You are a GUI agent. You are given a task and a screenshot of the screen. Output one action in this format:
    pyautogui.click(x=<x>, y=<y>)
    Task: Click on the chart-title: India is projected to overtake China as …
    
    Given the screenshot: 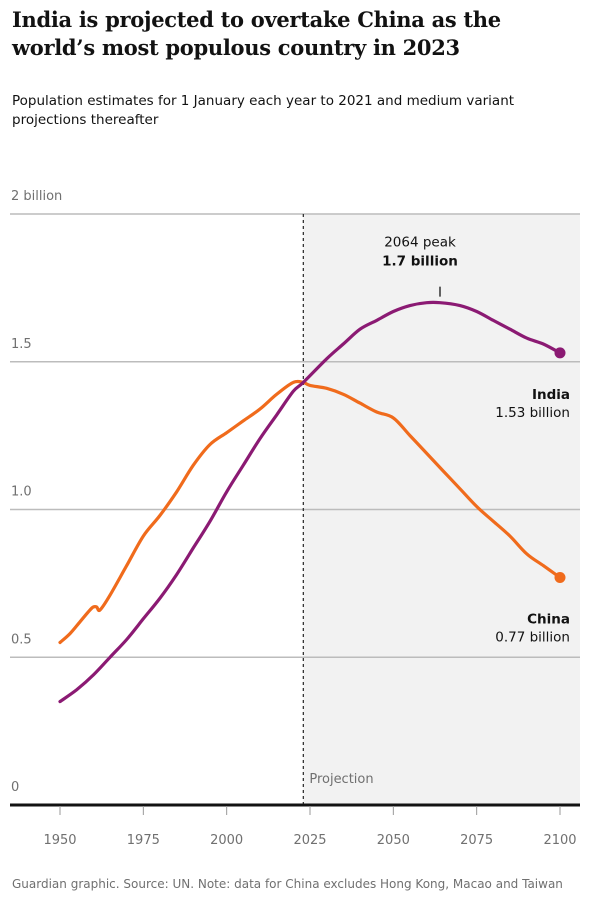 What is the action you would take?
    pyautogui.click(x=256, y=33)
    